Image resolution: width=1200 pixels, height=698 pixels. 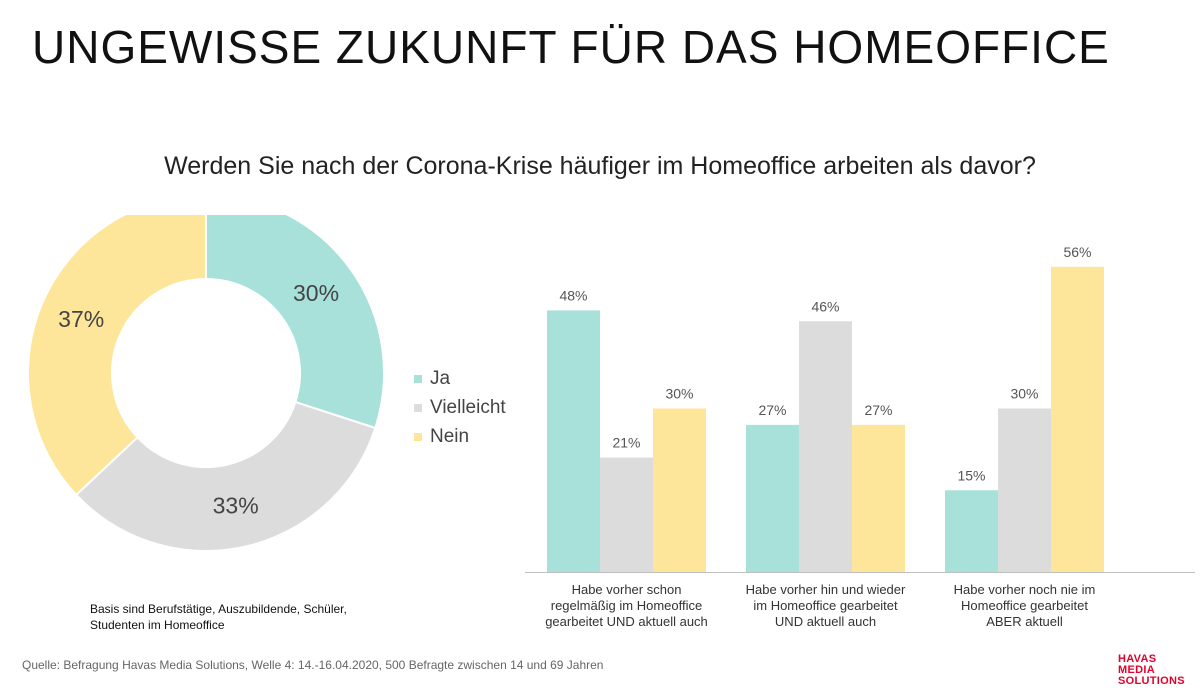 I want to click on category-label-line: gearbeitet UND aktuell auch, so click(x=626, y=621).